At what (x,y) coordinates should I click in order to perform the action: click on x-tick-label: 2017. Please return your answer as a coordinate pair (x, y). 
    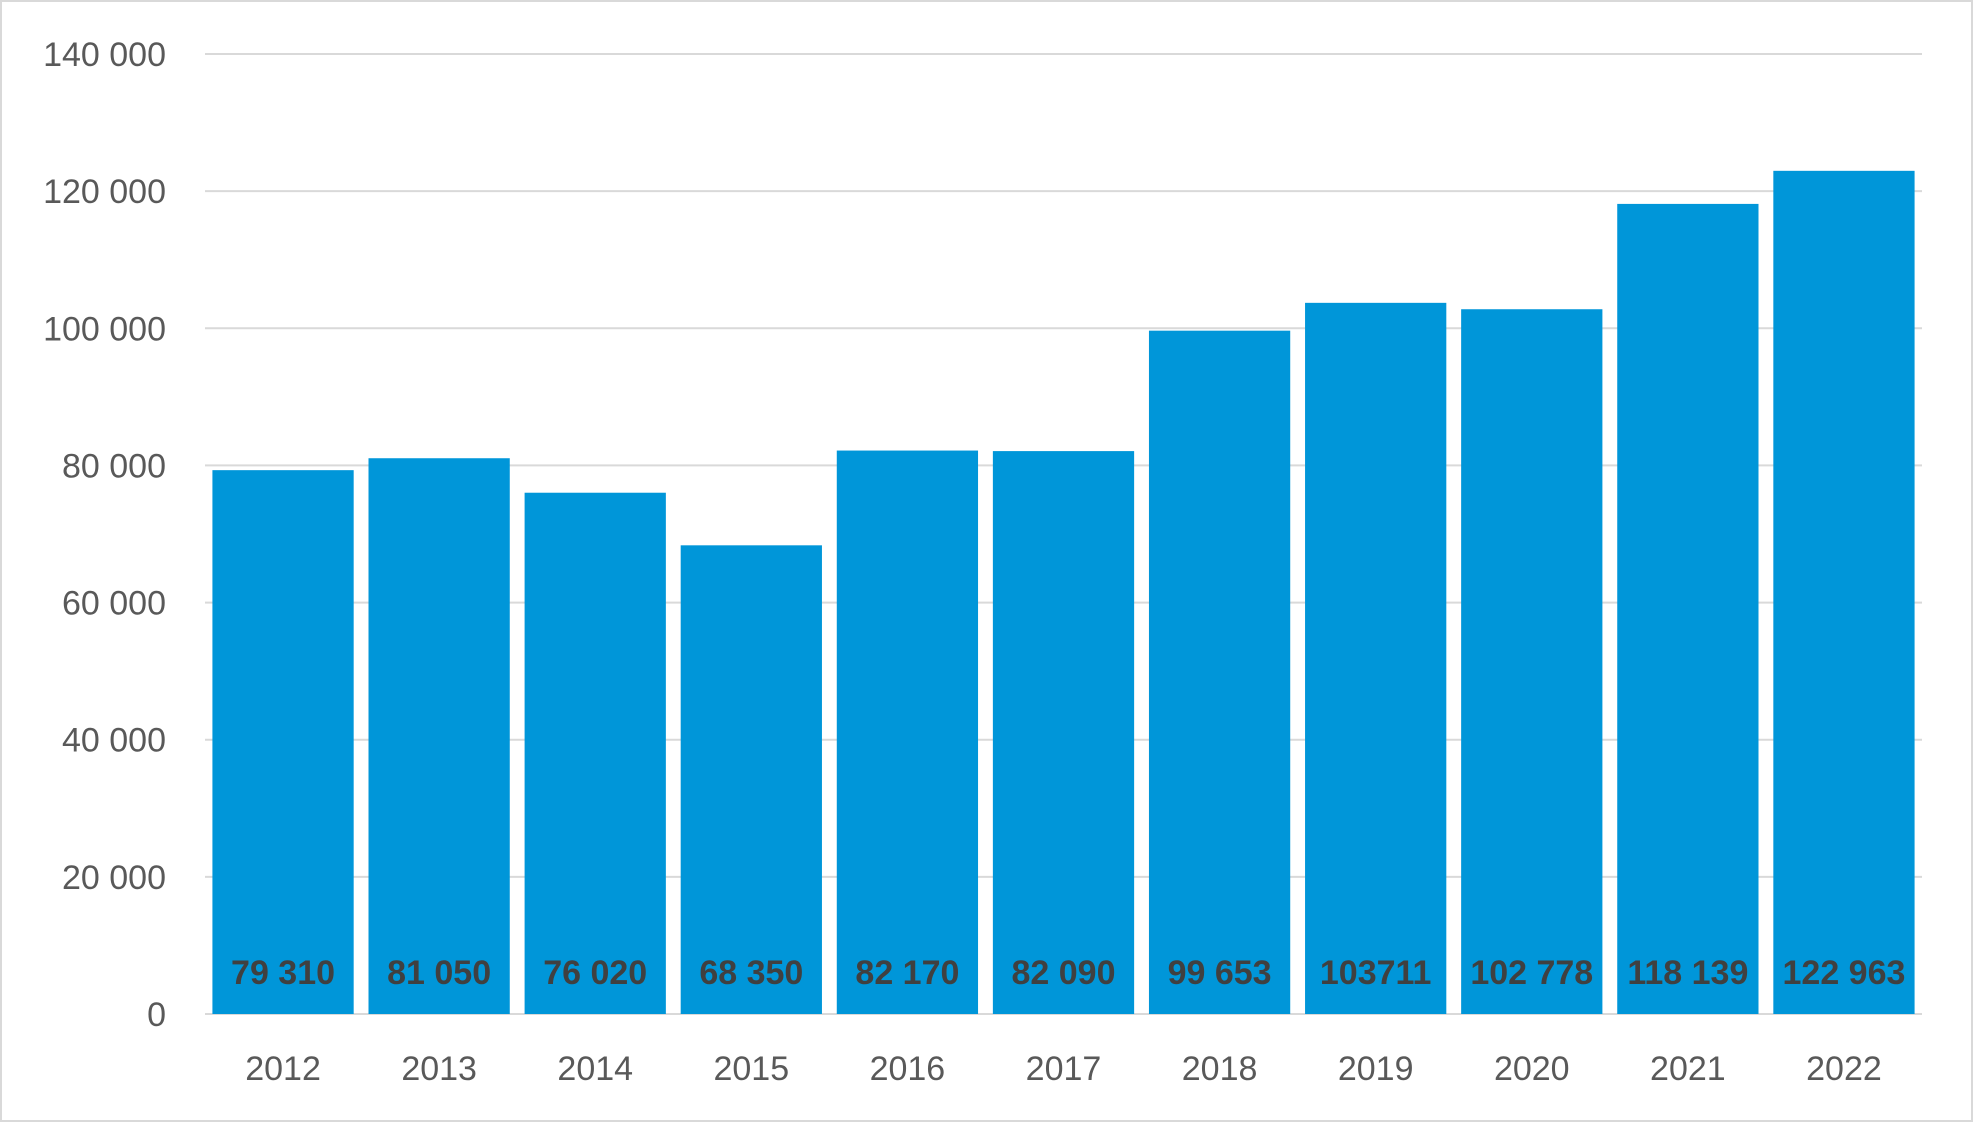
    Looking at the image, I should click on (1064, 1069).